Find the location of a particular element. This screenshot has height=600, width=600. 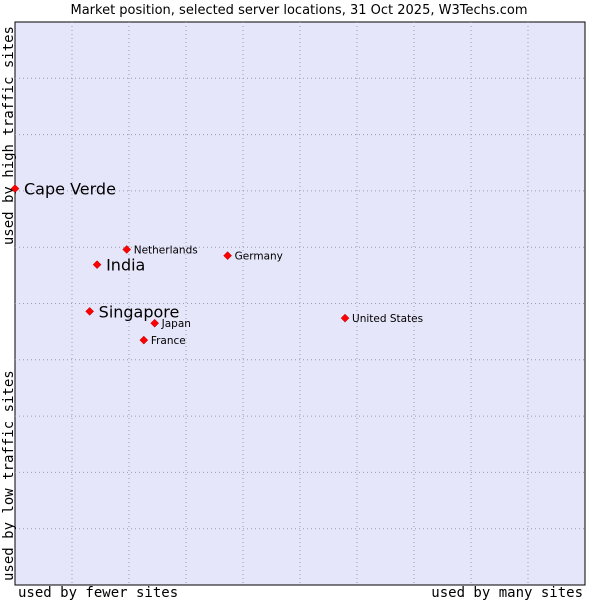

data-point-label: Netherlands is located at coordinates (166, 250).